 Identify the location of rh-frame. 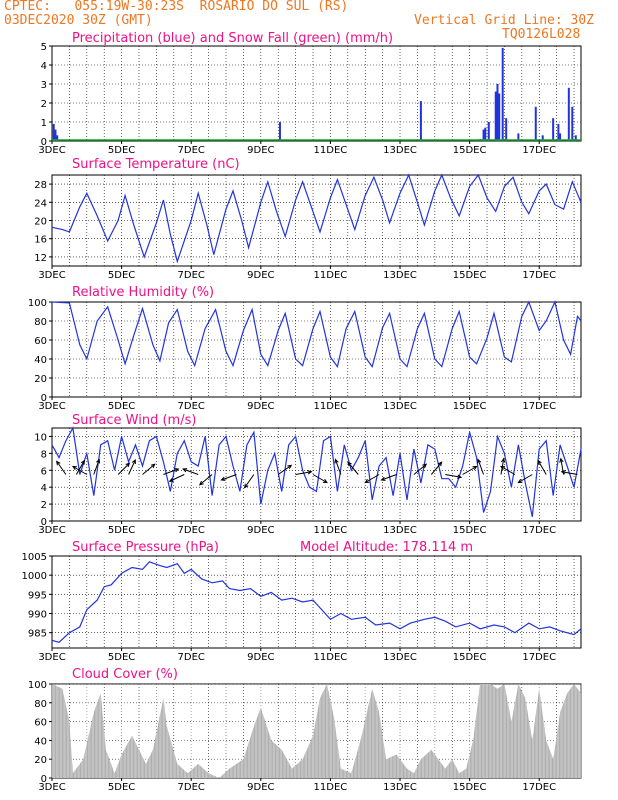
(316, 349).